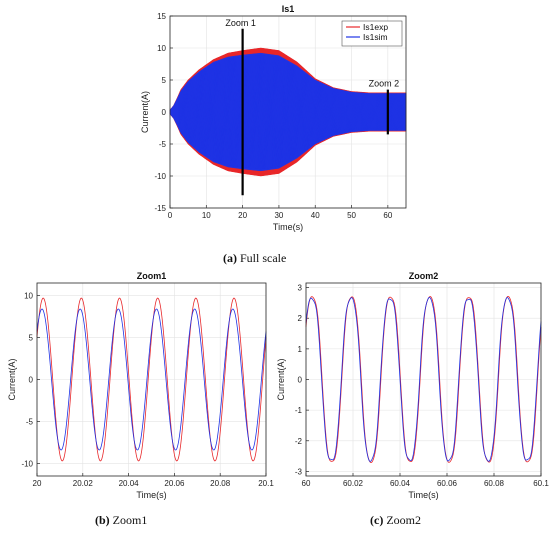 The height and width of the screenshot is (534, 550). What do you see at coordinates (400, 483) in the screenshot?
I see `x-tick-label: 60.04` at bounding box center [400, 483].